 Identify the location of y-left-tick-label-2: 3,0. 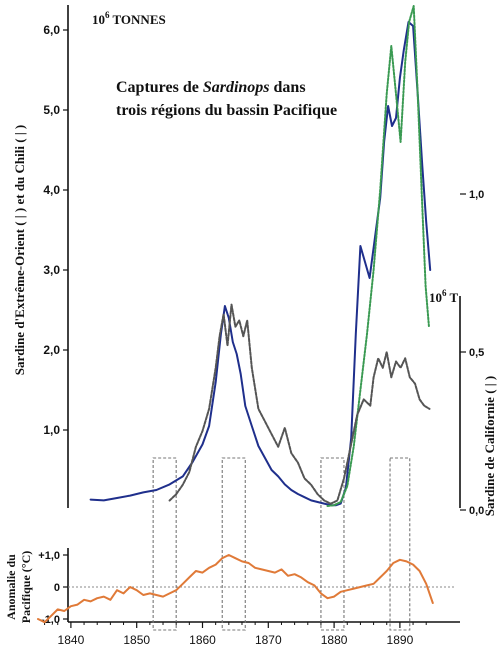
(51, 270).